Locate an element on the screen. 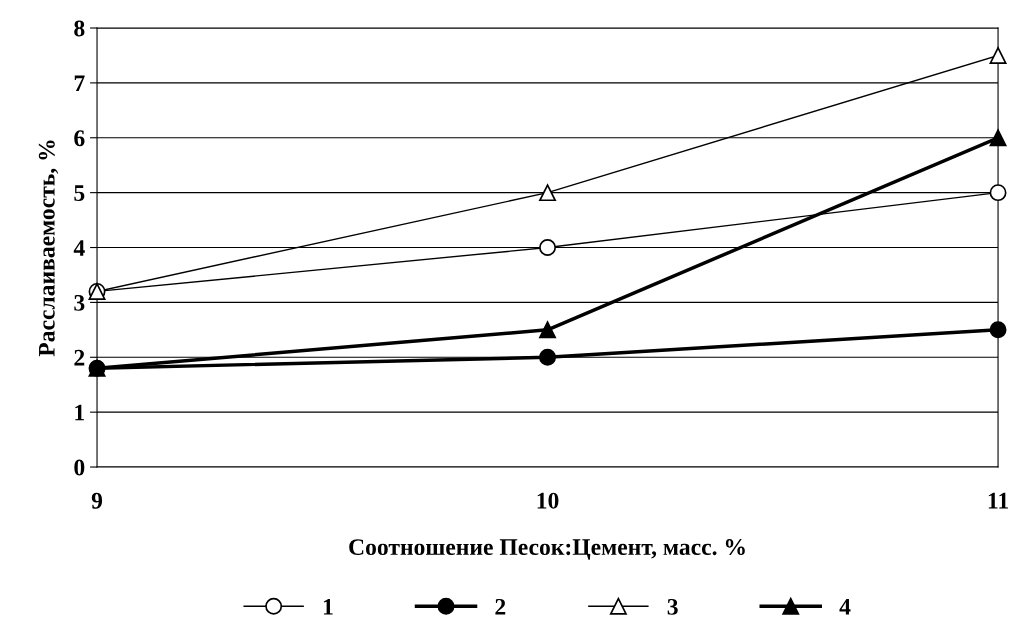  legend-label: 4 is located at coordinates (845, 607).